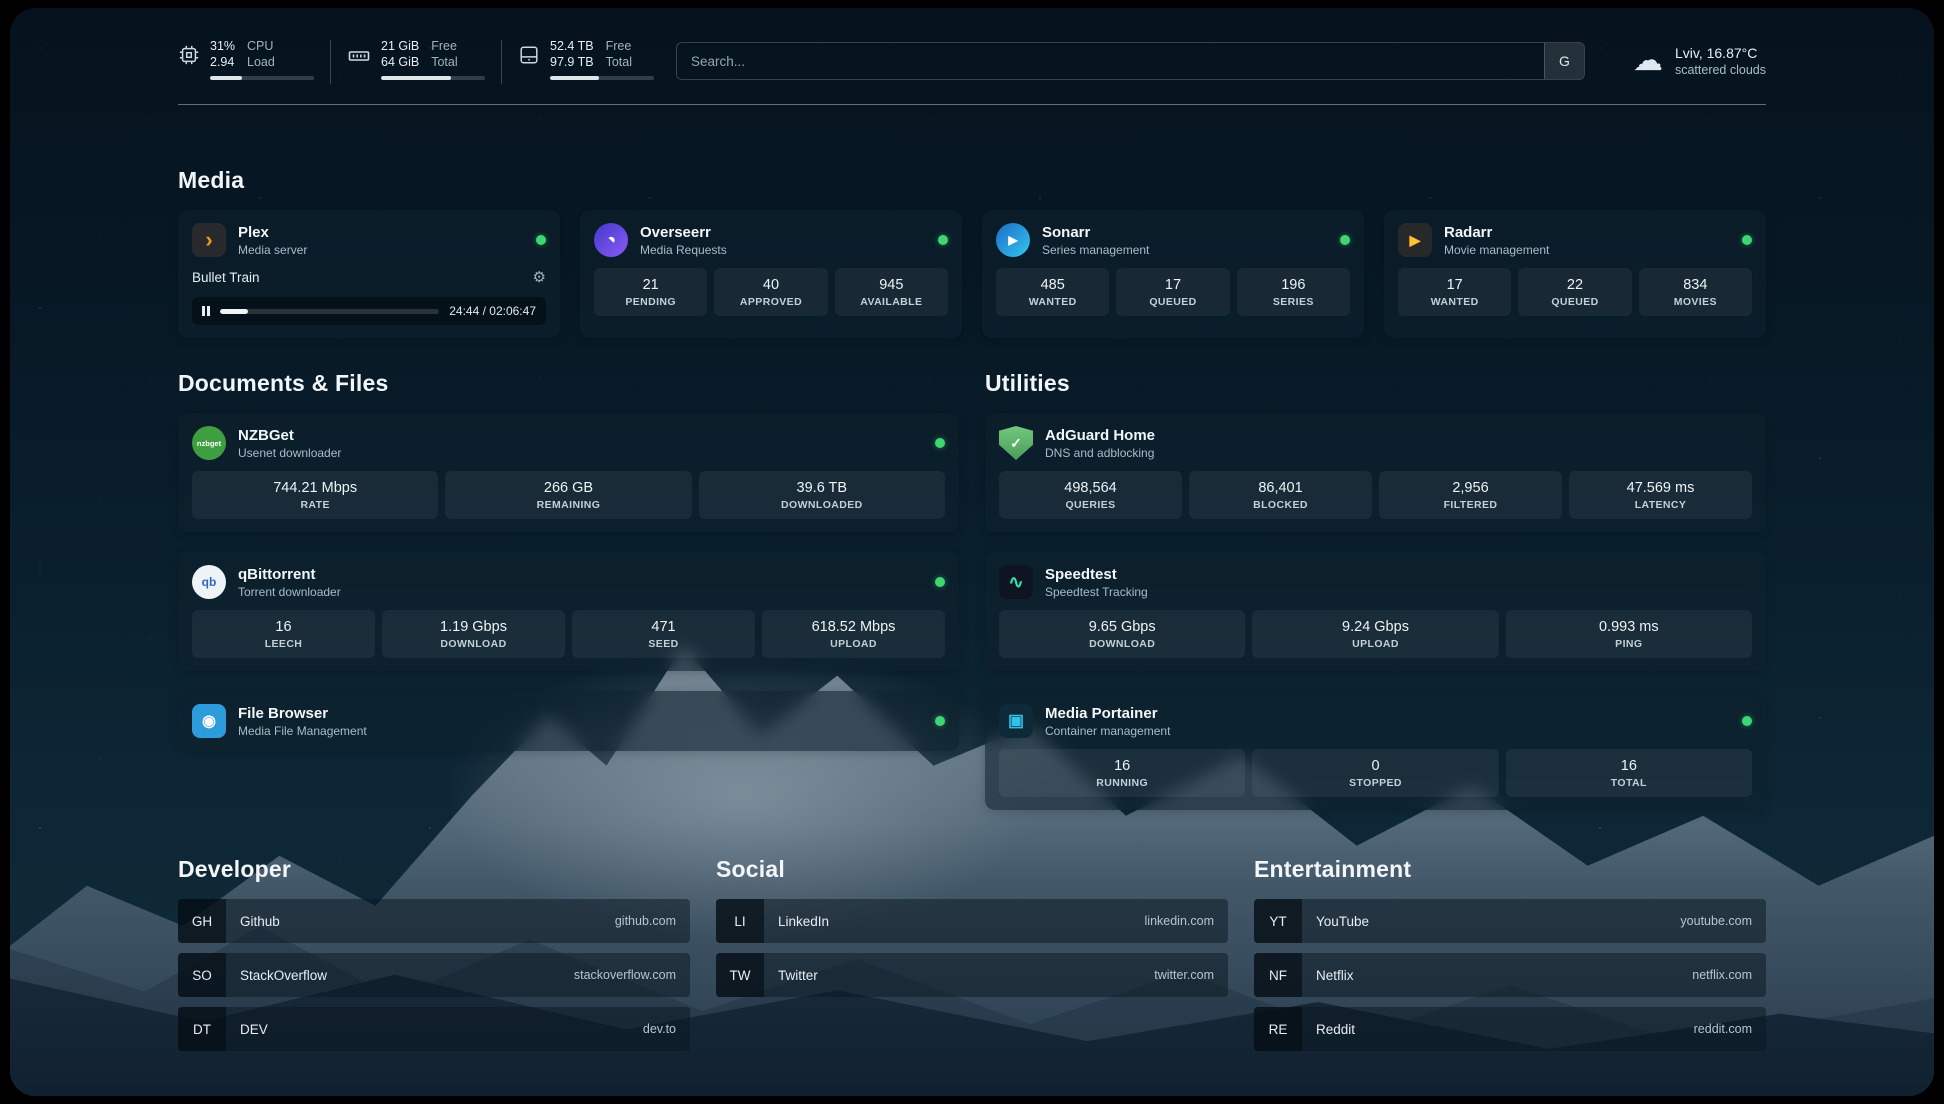 Image resolution: width=1944 pixels, height=1104 pixels. I want to click on overseerr-icon: ◐, so click(611, 240).